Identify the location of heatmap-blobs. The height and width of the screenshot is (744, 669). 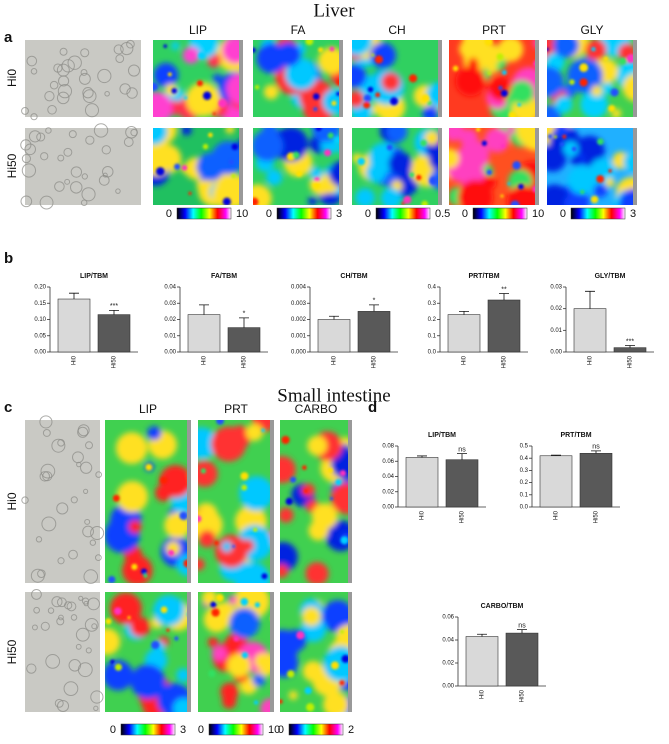
(497, 78).